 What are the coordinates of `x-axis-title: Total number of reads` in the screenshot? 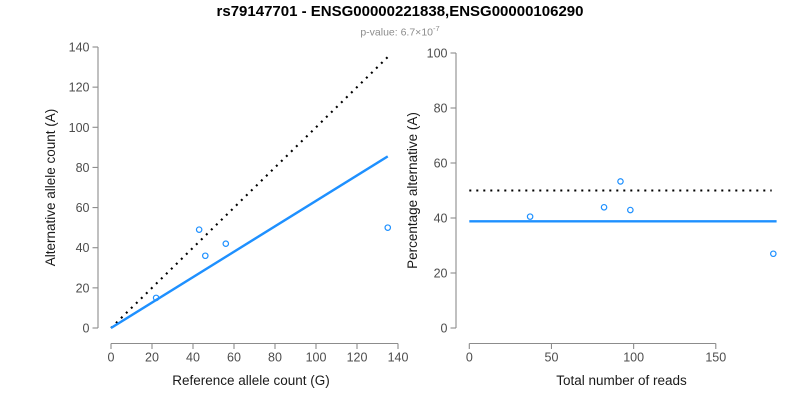 It's located at (621, 380).